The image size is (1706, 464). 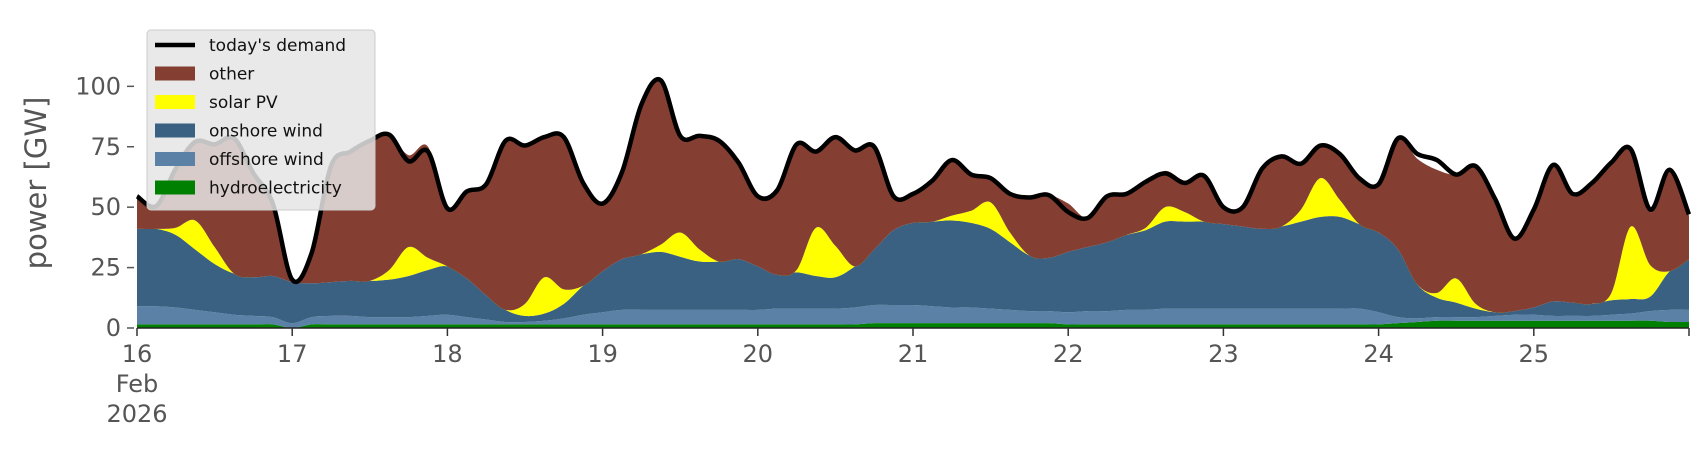 What do you see at coordinates (277, 46) in the screenshot?
I see `legend-label-today-s-demand: today's demand` at bounding box center [277, 46].